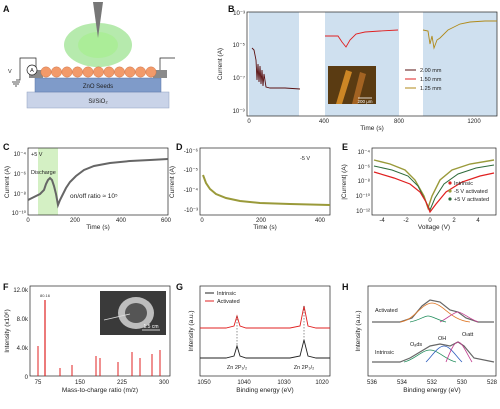 Image resolution: width=500 pixels, height=409 pixels. Describe the element at coordinates (265, 317) in the screenshot. I see `spectrum-activated` at that location.